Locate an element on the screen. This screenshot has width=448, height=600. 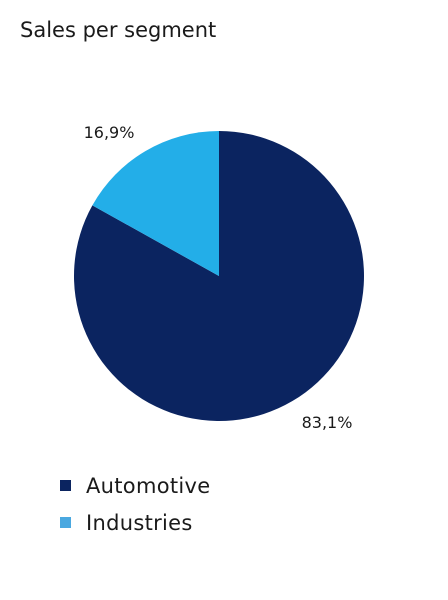
legend-item-automotive: Automotive is located at coordinates (135, 485).